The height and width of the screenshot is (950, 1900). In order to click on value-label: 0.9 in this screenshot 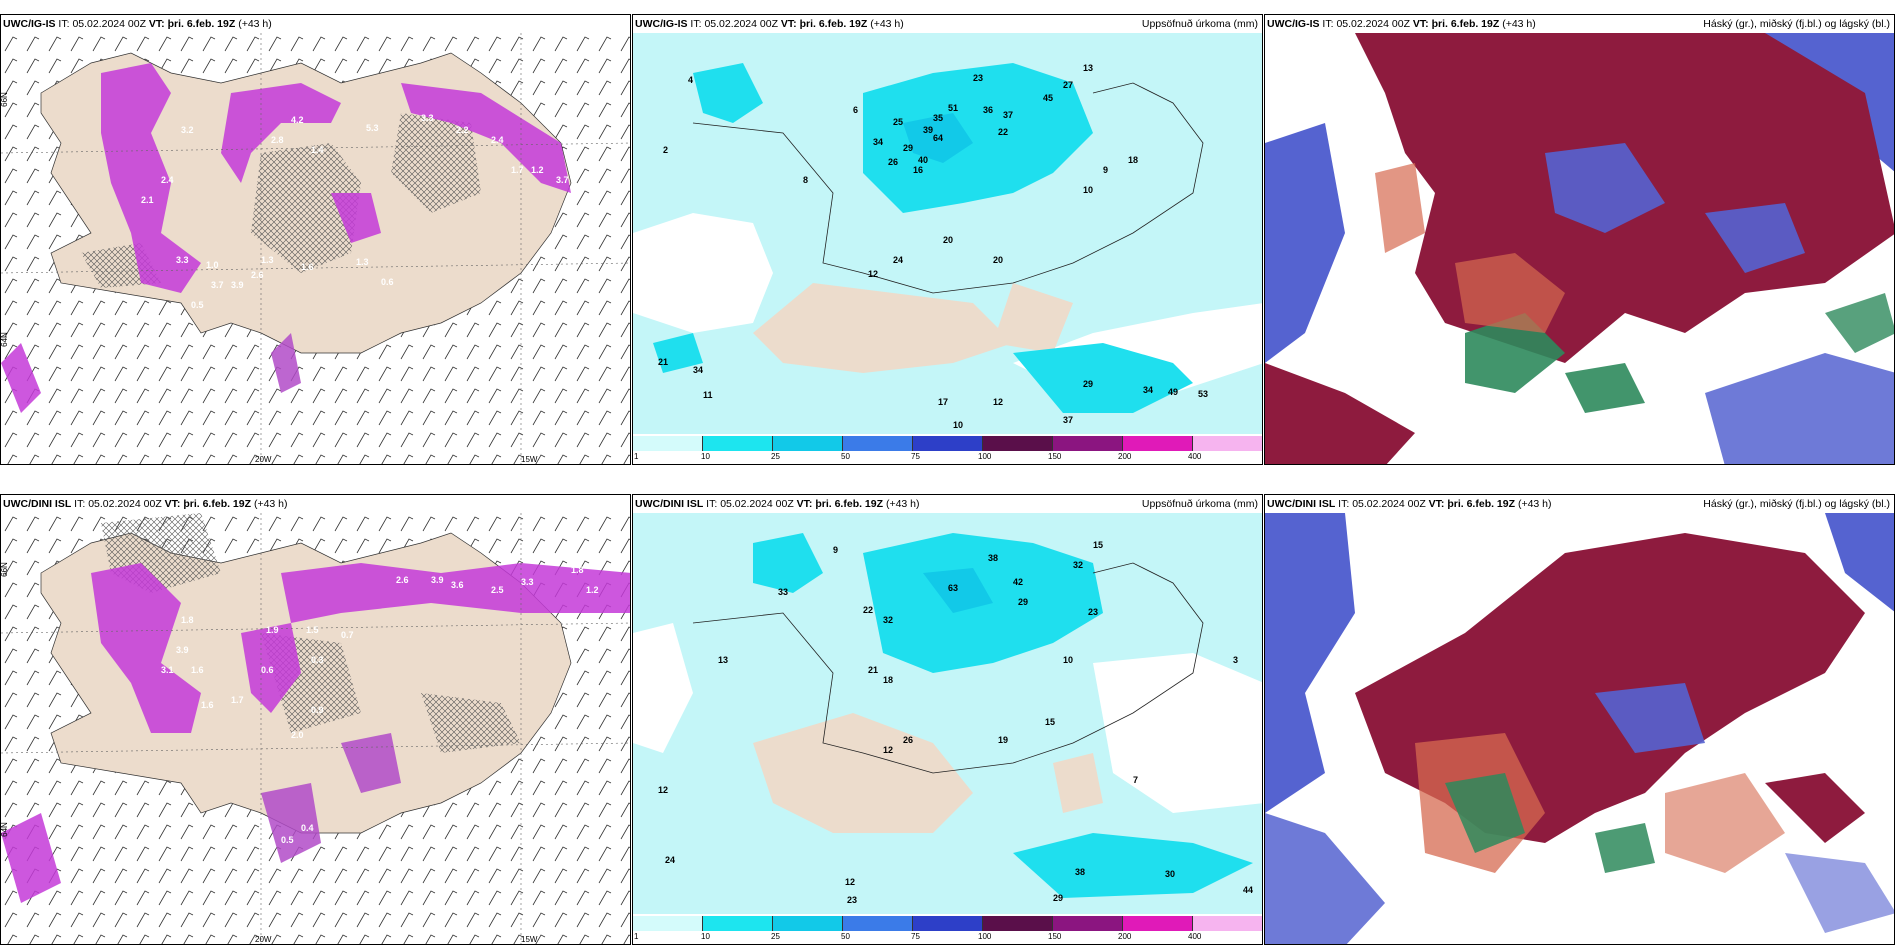, I will do `click(317, 710)`.